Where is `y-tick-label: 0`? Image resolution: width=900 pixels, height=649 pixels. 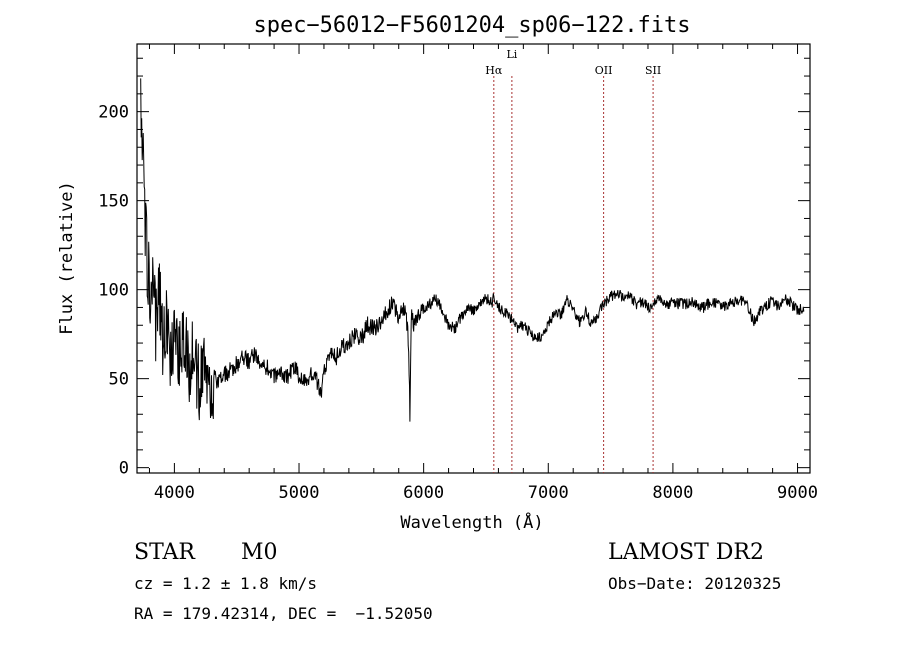 y-tick-label: 0 is located at coordinates (124, 469).